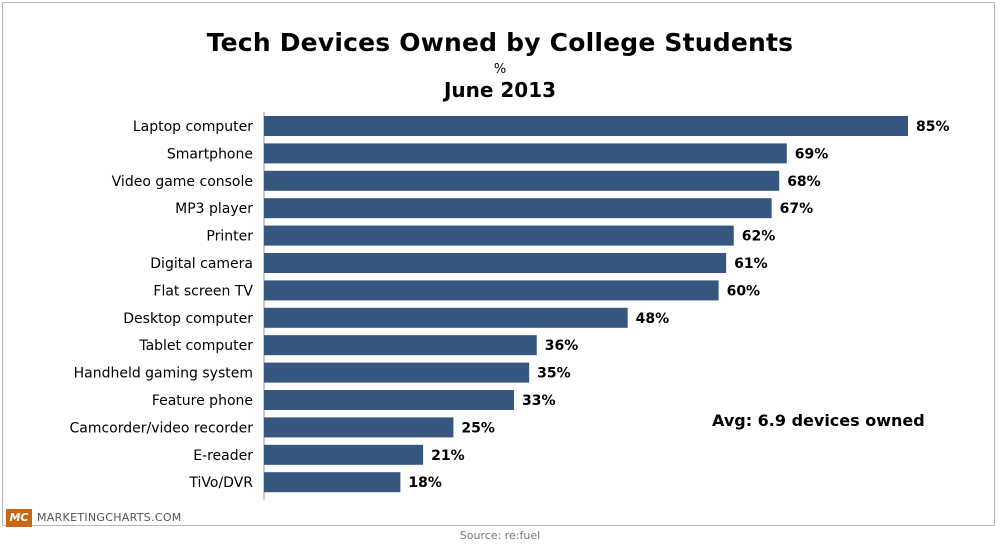  I want to click on category-label: Handheld gaming system, so click(163, 374).